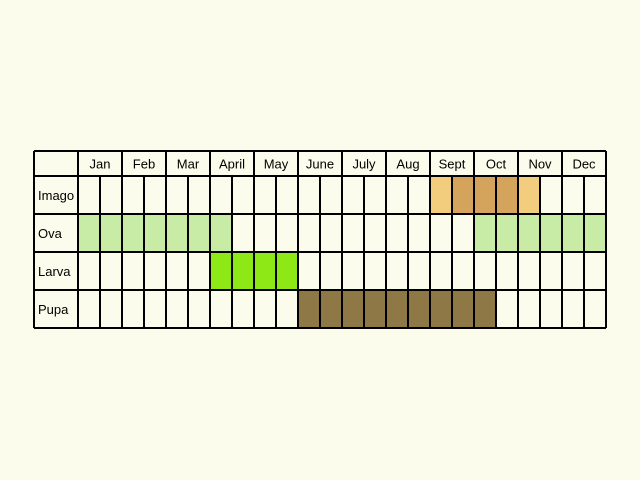  What do you see at coordinates (188, 164) in the screenshot?
I see `month-label: Mar` at bounding box center [188, 164].